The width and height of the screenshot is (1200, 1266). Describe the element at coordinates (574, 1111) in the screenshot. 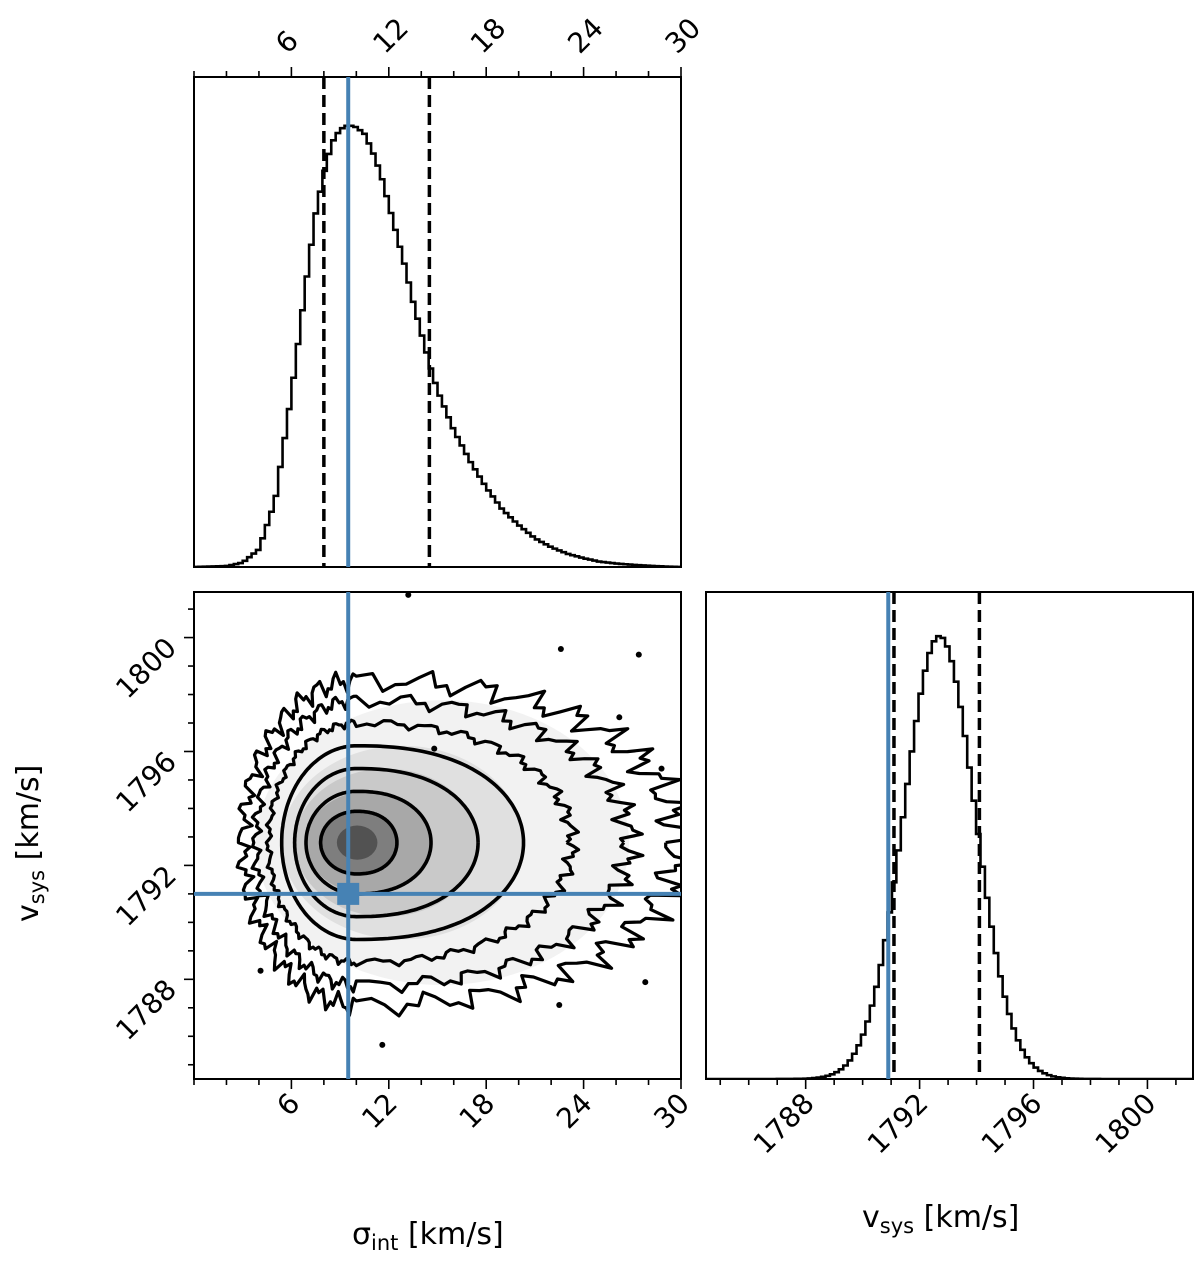

I see `sigma-bottom-x-tick-label: 24` at that location.